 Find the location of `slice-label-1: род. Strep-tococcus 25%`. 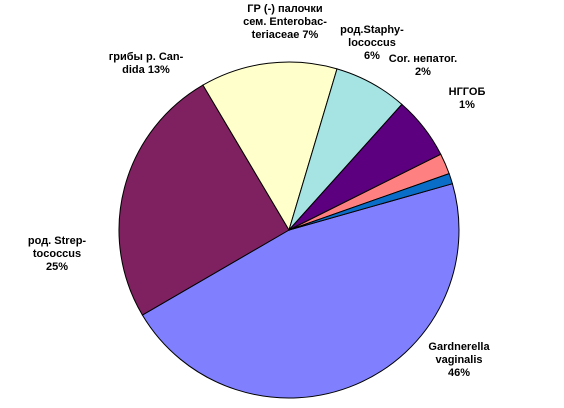

slice-label-1: род. Strep-tococcus 25% is located at coordinates (57, 254).